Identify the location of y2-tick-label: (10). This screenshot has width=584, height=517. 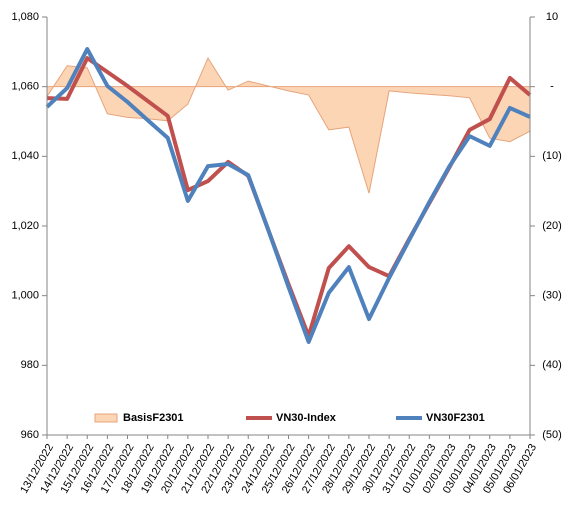
(552, 156).